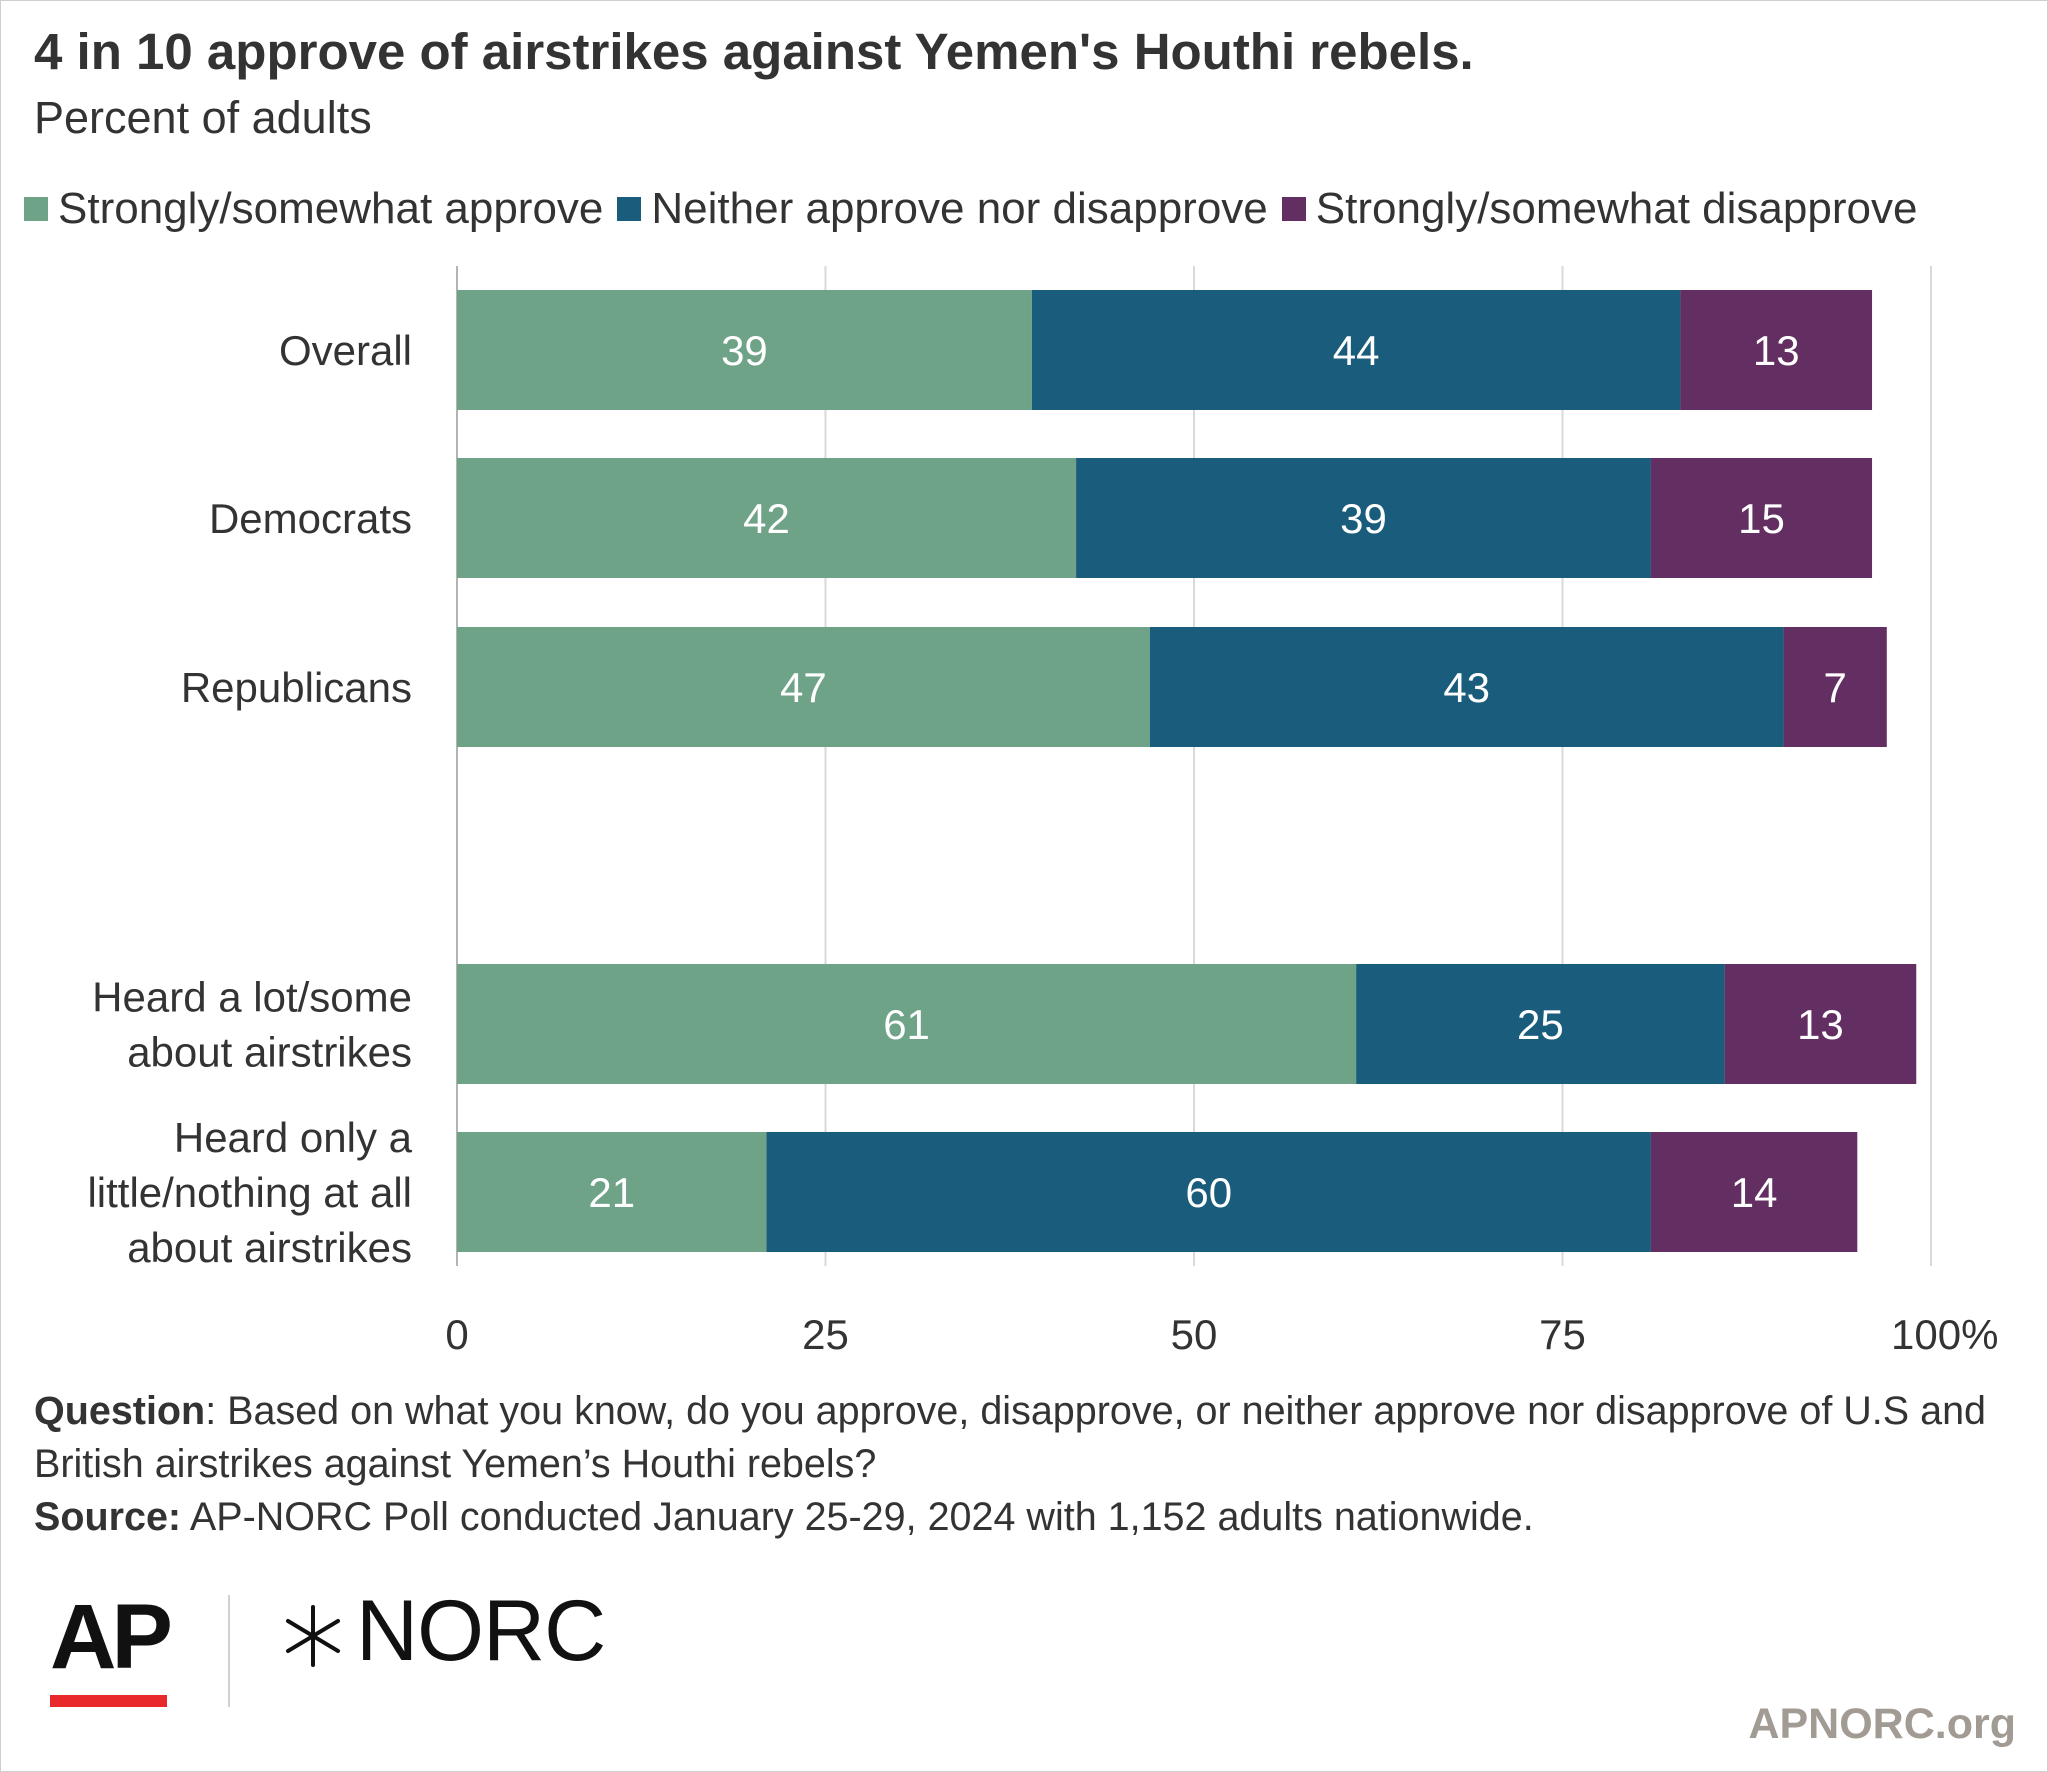 This screenshot has height=1772, width=2048. What do you see at coordinates (1194, 1334) in the screenshot?
I see `x-tick-label: 50` at bounding box center [1194, 1334].